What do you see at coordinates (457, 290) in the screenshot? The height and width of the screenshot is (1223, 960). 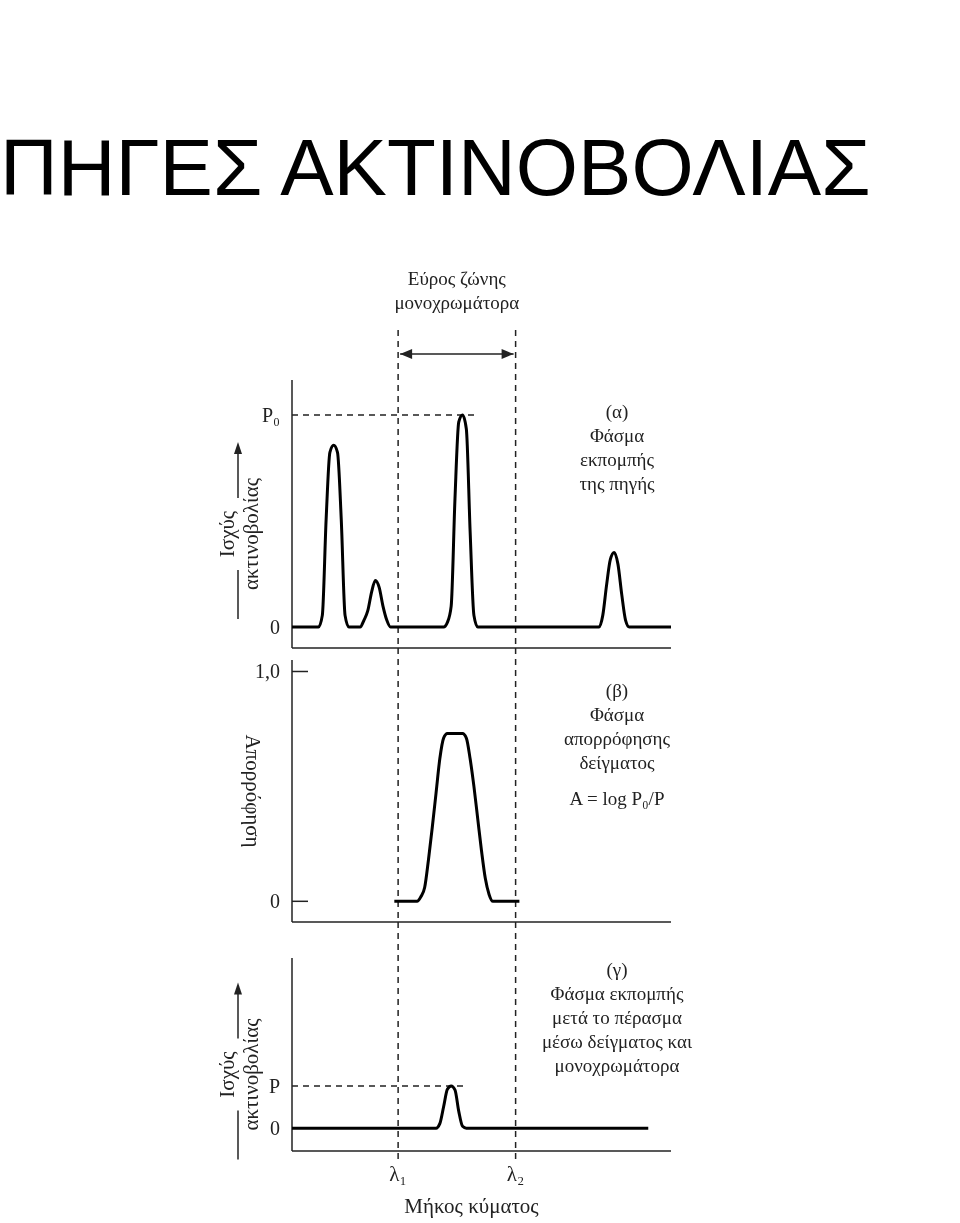 I see `text: Εύρος ζώνης μονοχρωμάτορα` at bounding box center [457, 290].